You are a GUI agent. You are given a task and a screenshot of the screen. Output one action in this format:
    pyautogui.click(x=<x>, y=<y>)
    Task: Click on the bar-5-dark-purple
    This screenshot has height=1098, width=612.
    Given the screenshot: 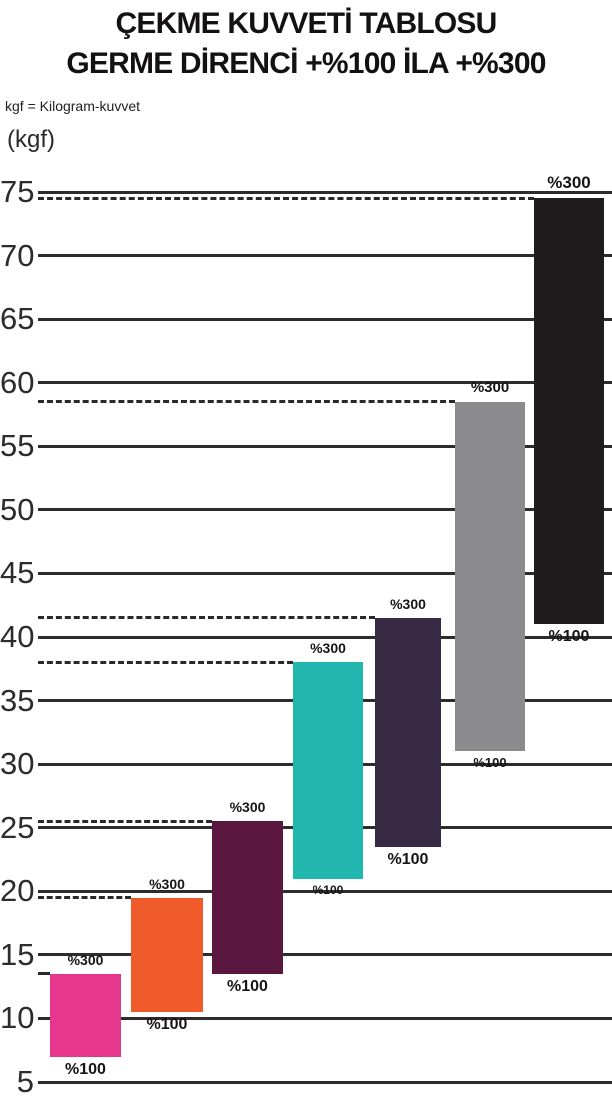 What is the action you would take?
    pyautogui.click(x=408, y=732)
    